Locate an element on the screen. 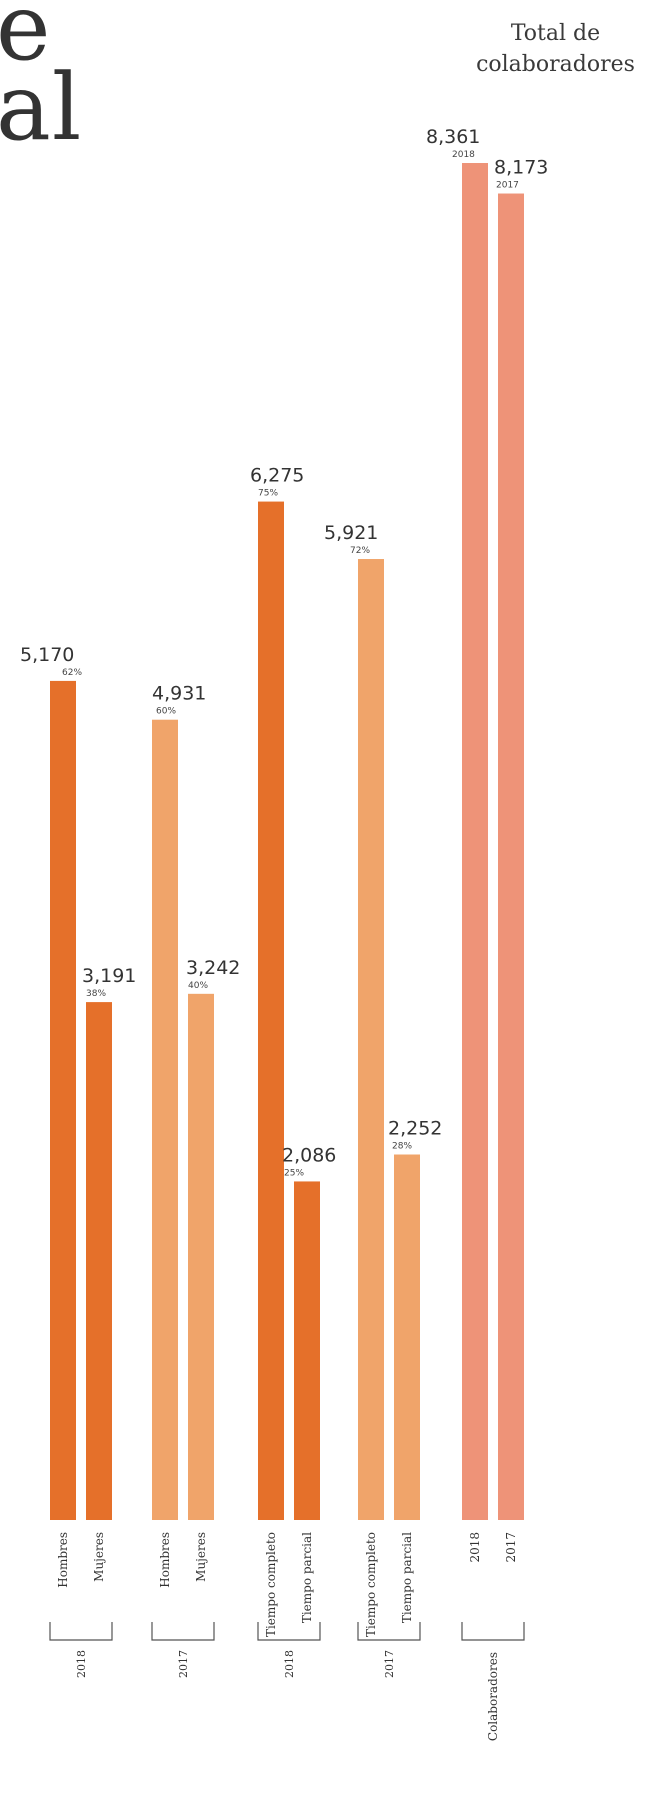  bar-sub-label: 25% is located at coordinates (294, 1173).